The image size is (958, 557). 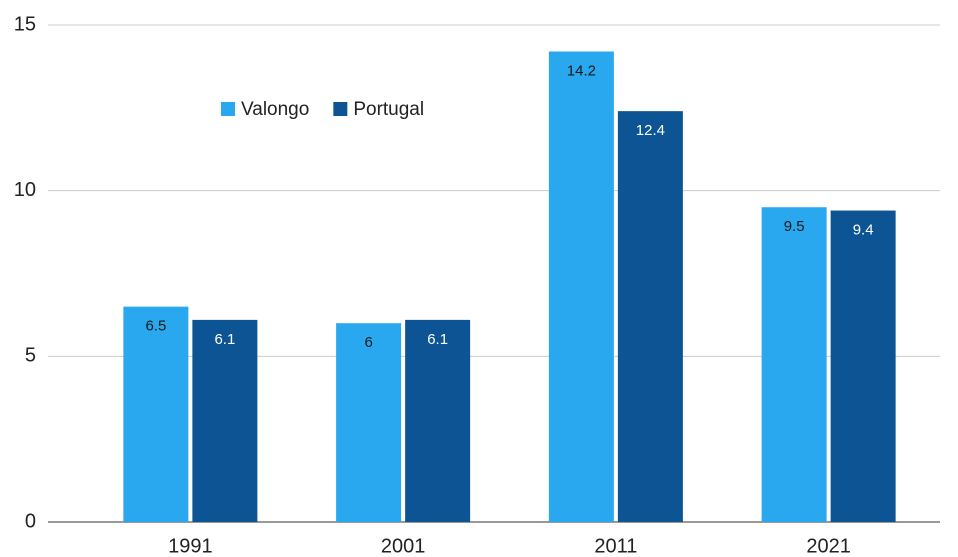 I want to click on x-tick-label: 2021, so click(x=828, y=546).